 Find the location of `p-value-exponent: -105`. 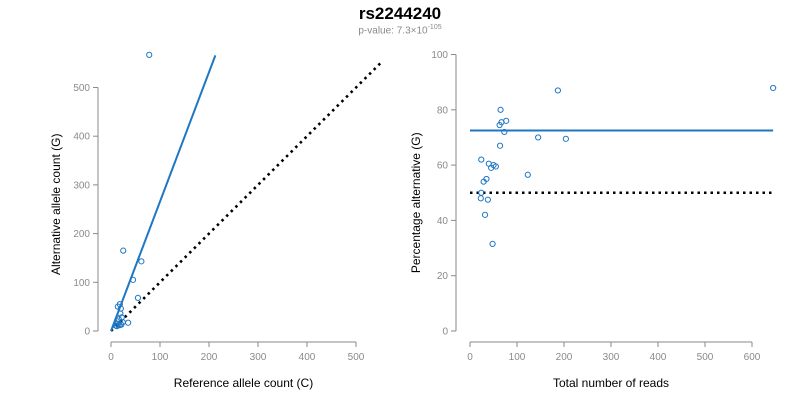

p-value-exponent: -105 is located at coordinates (434, 27).